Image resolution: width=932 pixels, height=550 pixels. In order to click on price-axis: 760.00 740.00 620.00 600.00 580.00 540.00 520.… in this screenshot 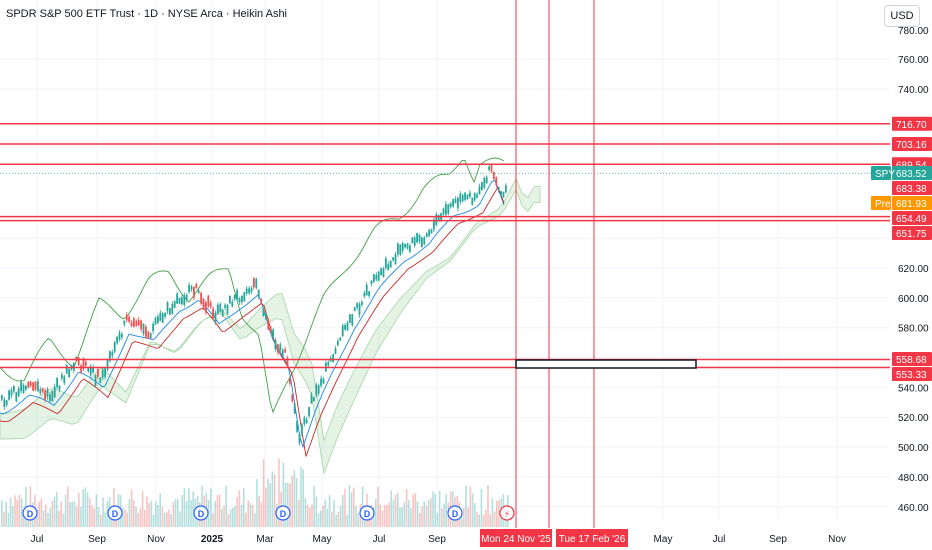, I will do `click(911, 264)`.